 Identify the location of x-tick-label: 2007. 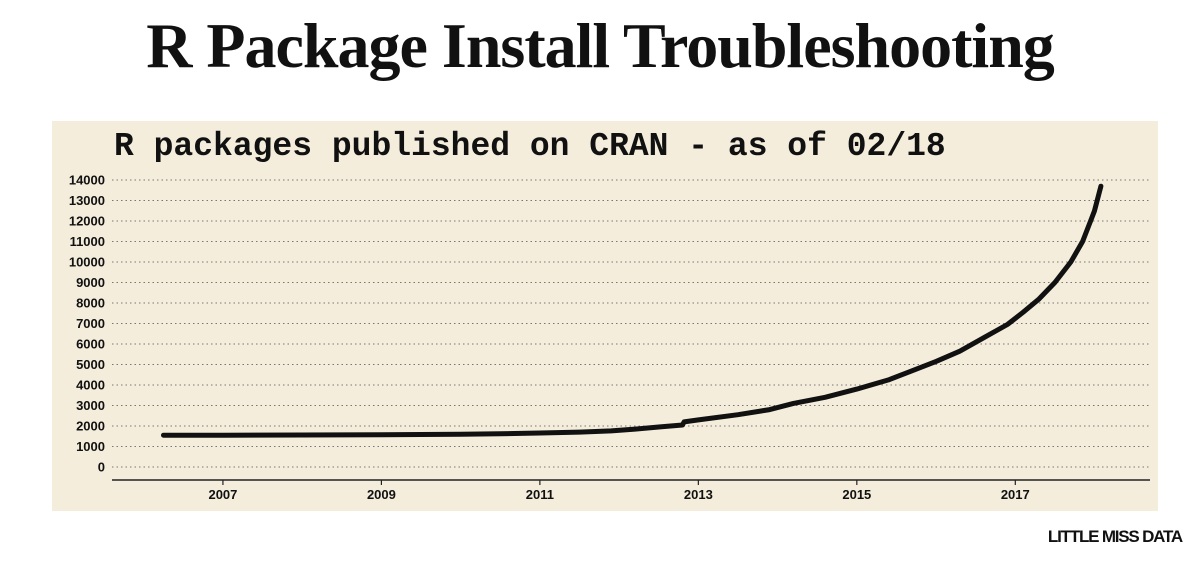
(222, 494).